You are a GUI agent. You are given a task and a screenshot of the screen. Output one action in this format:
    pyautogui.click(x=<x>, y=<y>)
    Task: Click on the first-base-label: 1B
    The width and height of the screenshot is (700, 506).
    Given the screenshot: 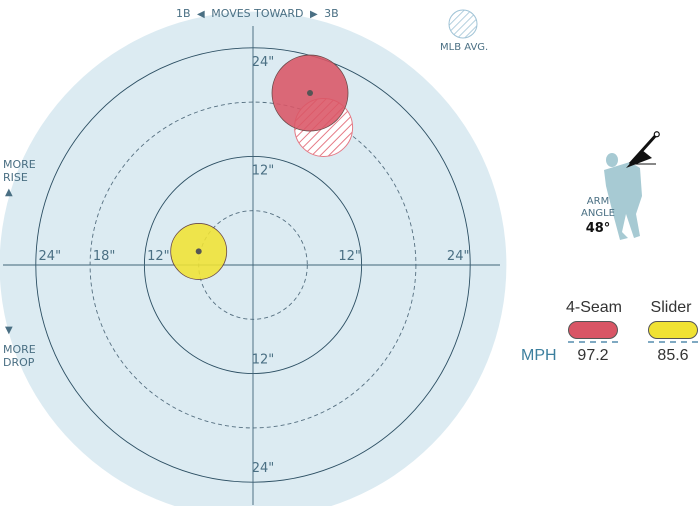 What is the action you would take?
    pyautogui.click(x=183, y=13)
    